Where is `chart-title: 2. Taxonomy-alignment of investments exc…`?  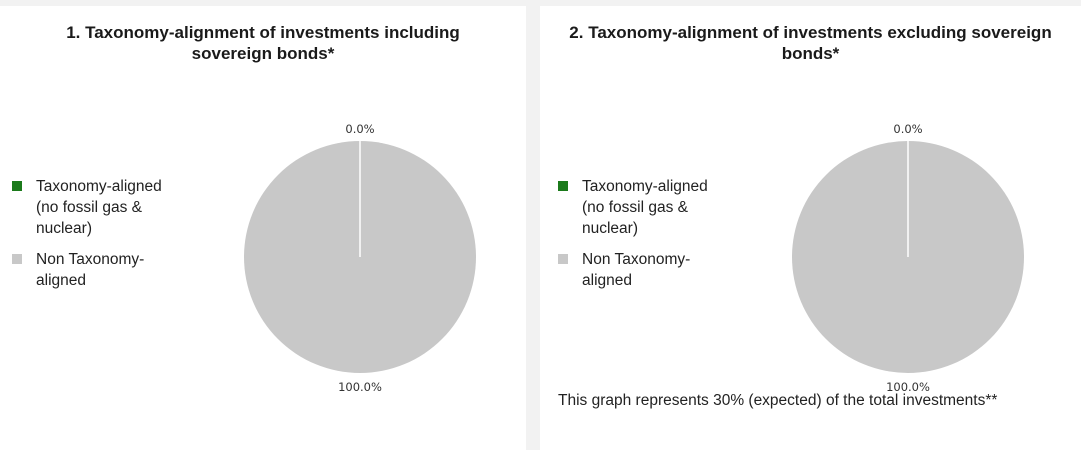 chart-title: 2. Taxonomy-alignment of investments exc… is located at coordinates (810, 43).